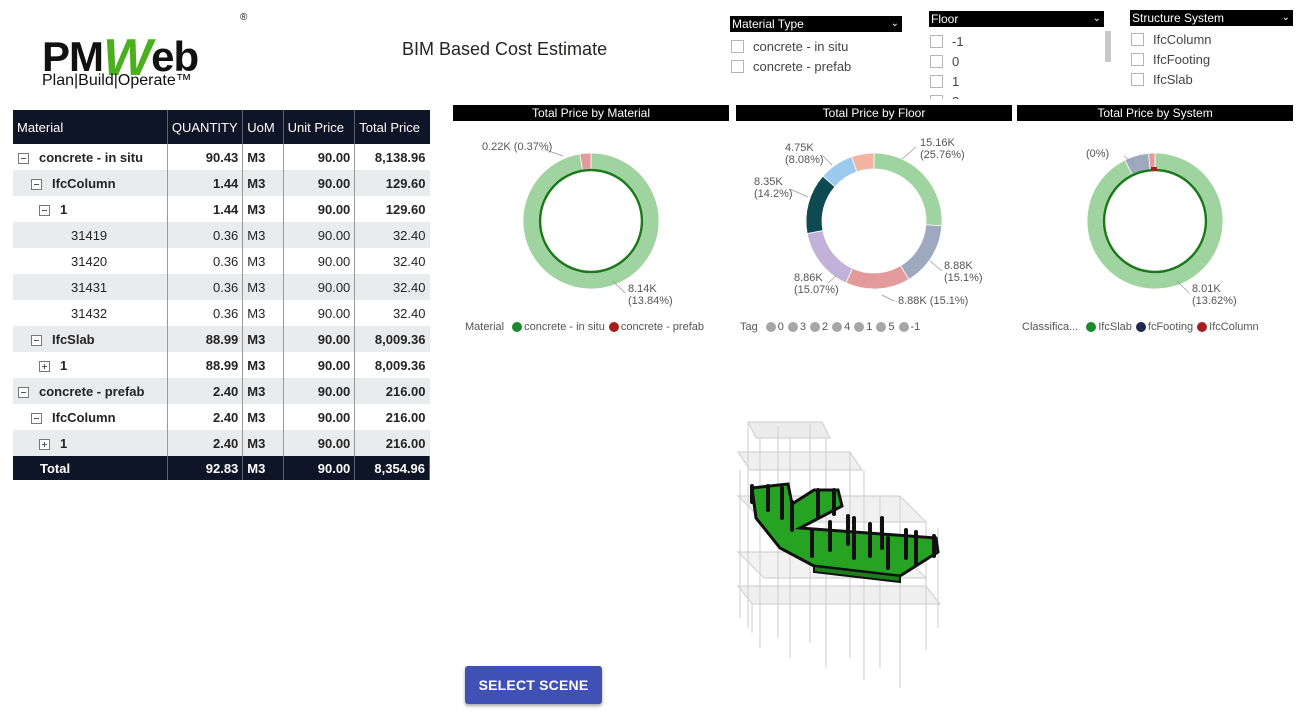 Image resolution: width=1313 pixels, height=718 pixels. What do you see at coordinates (819, 327) in the screenshot?
I see `legend-item: 2` at bounding box center [819, 327].